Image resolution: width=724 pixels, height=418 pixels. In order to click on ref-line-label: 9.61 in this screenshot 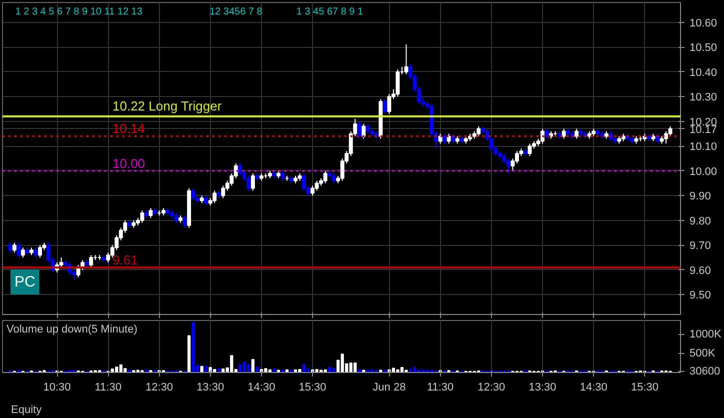, I will do `click(125, 260)`.